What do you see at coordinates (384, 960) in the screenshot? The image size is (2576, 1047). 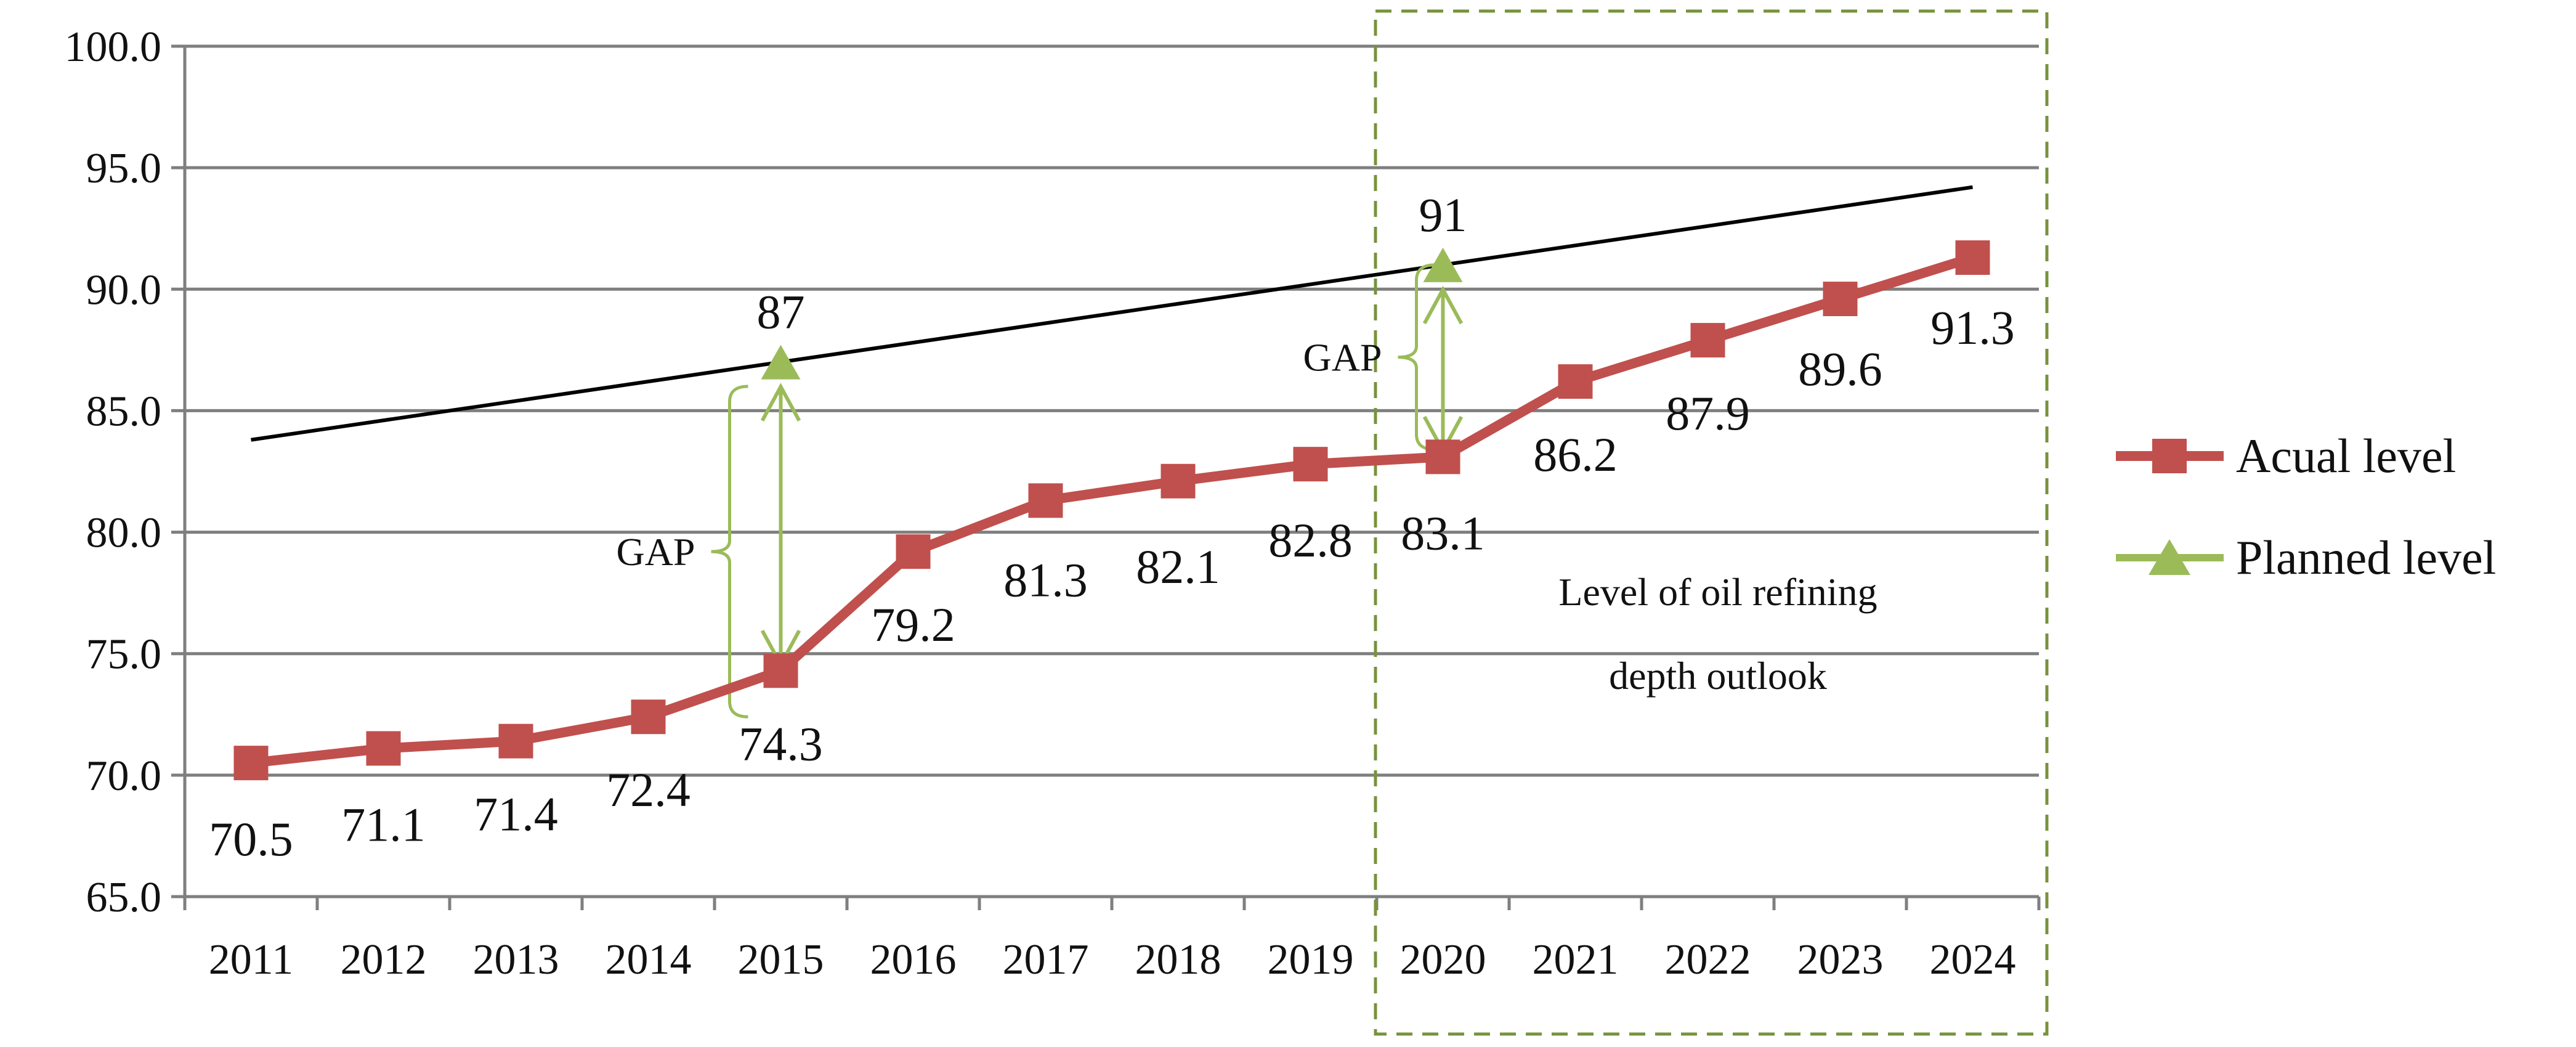 I see `x-tick-label: 2012` at bounding box center [384, 960].